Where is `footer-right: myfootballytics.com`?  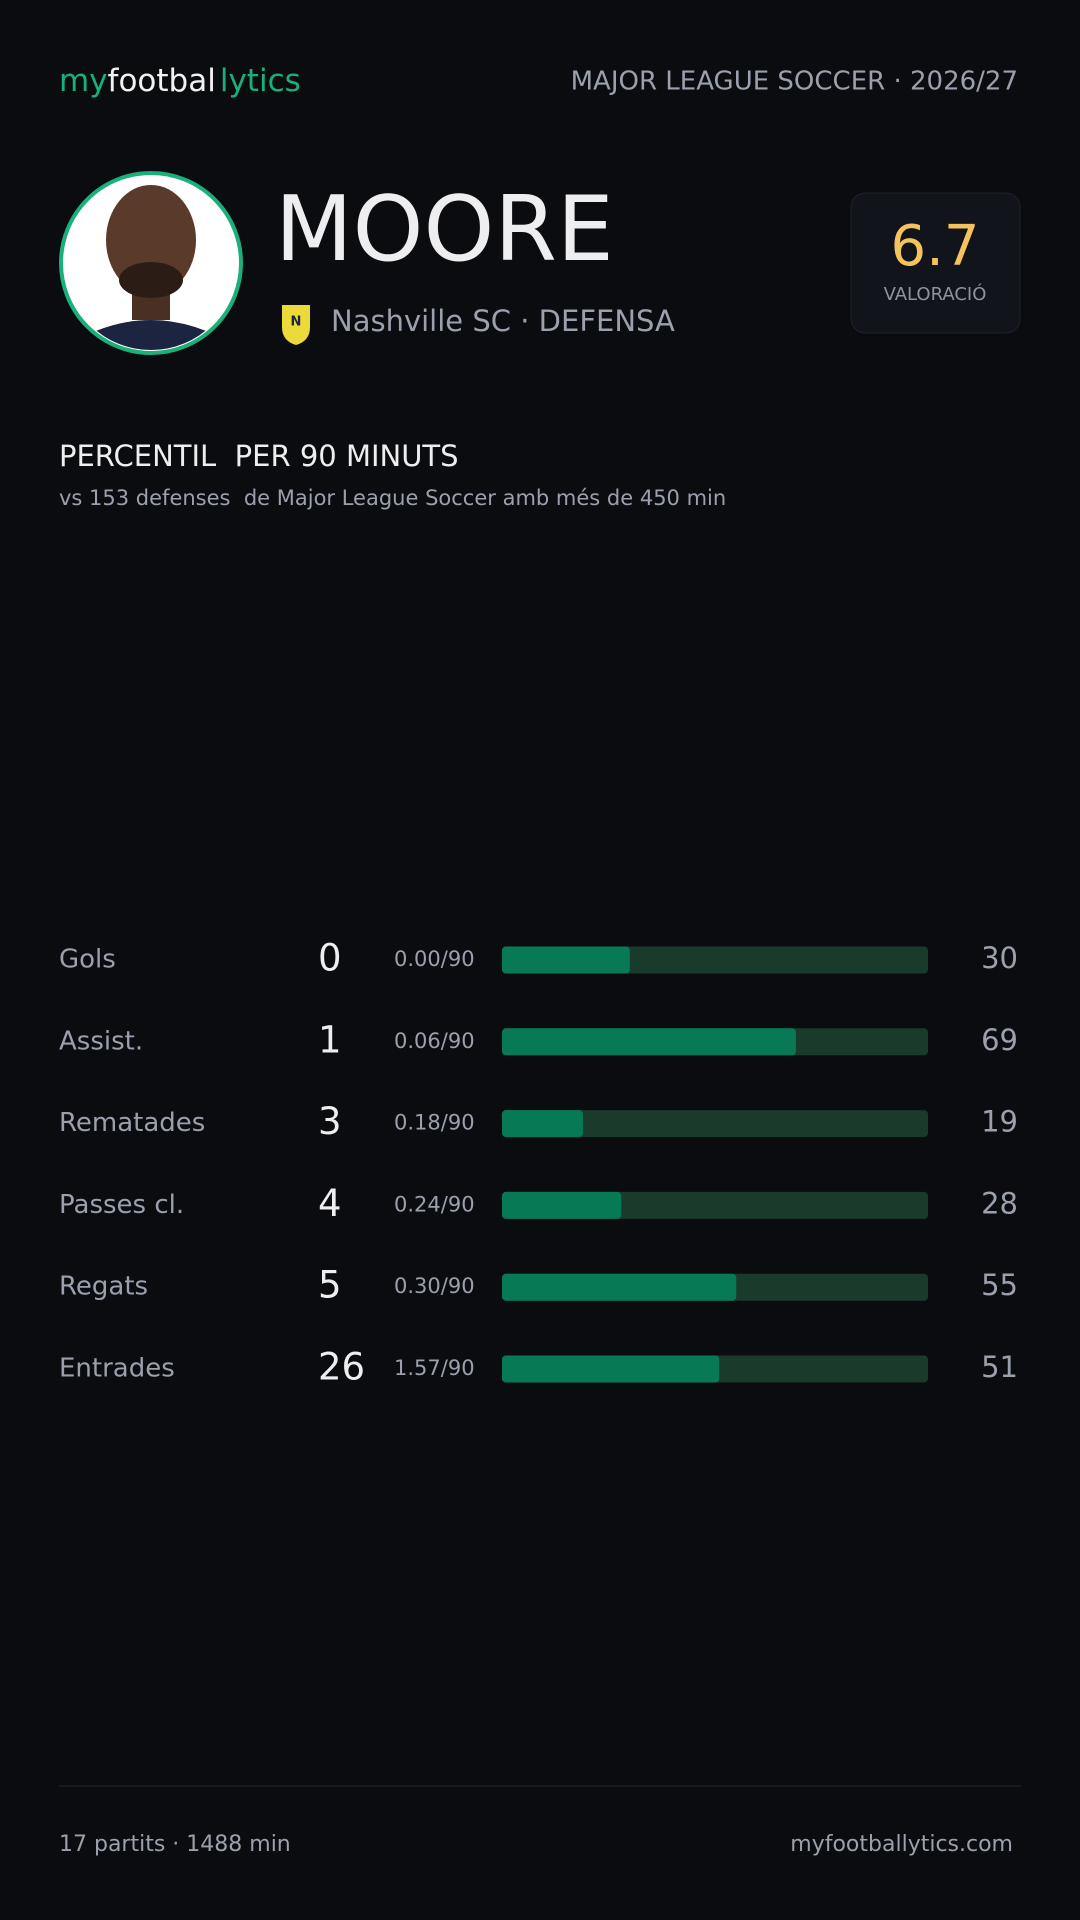
footer-right: myfootballytics.com is located at coordinates (901, 1844).